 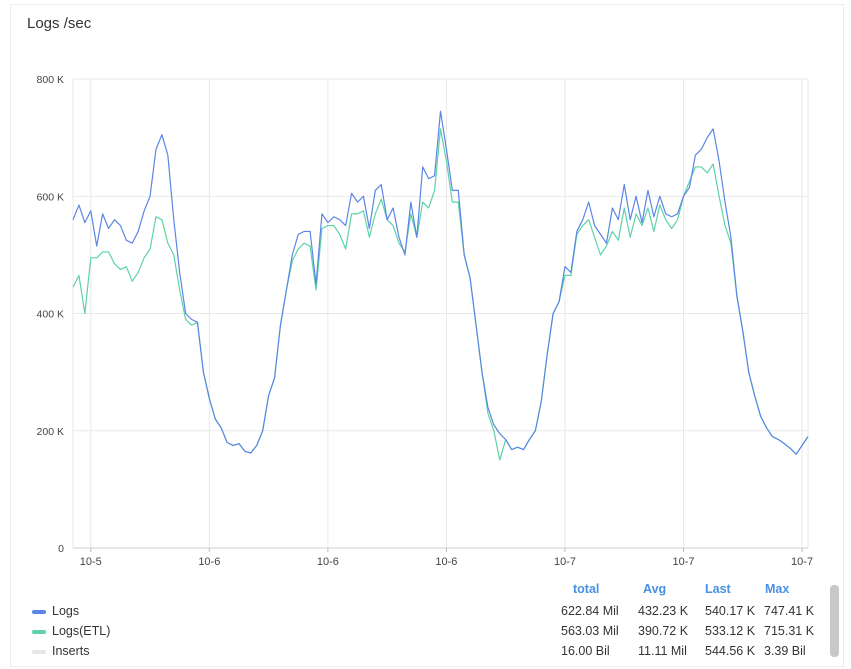 What do you see at coordinates (71, 651) in the screenshot?
I see `legend-name: Inserts` at bounding box center [71, 651].